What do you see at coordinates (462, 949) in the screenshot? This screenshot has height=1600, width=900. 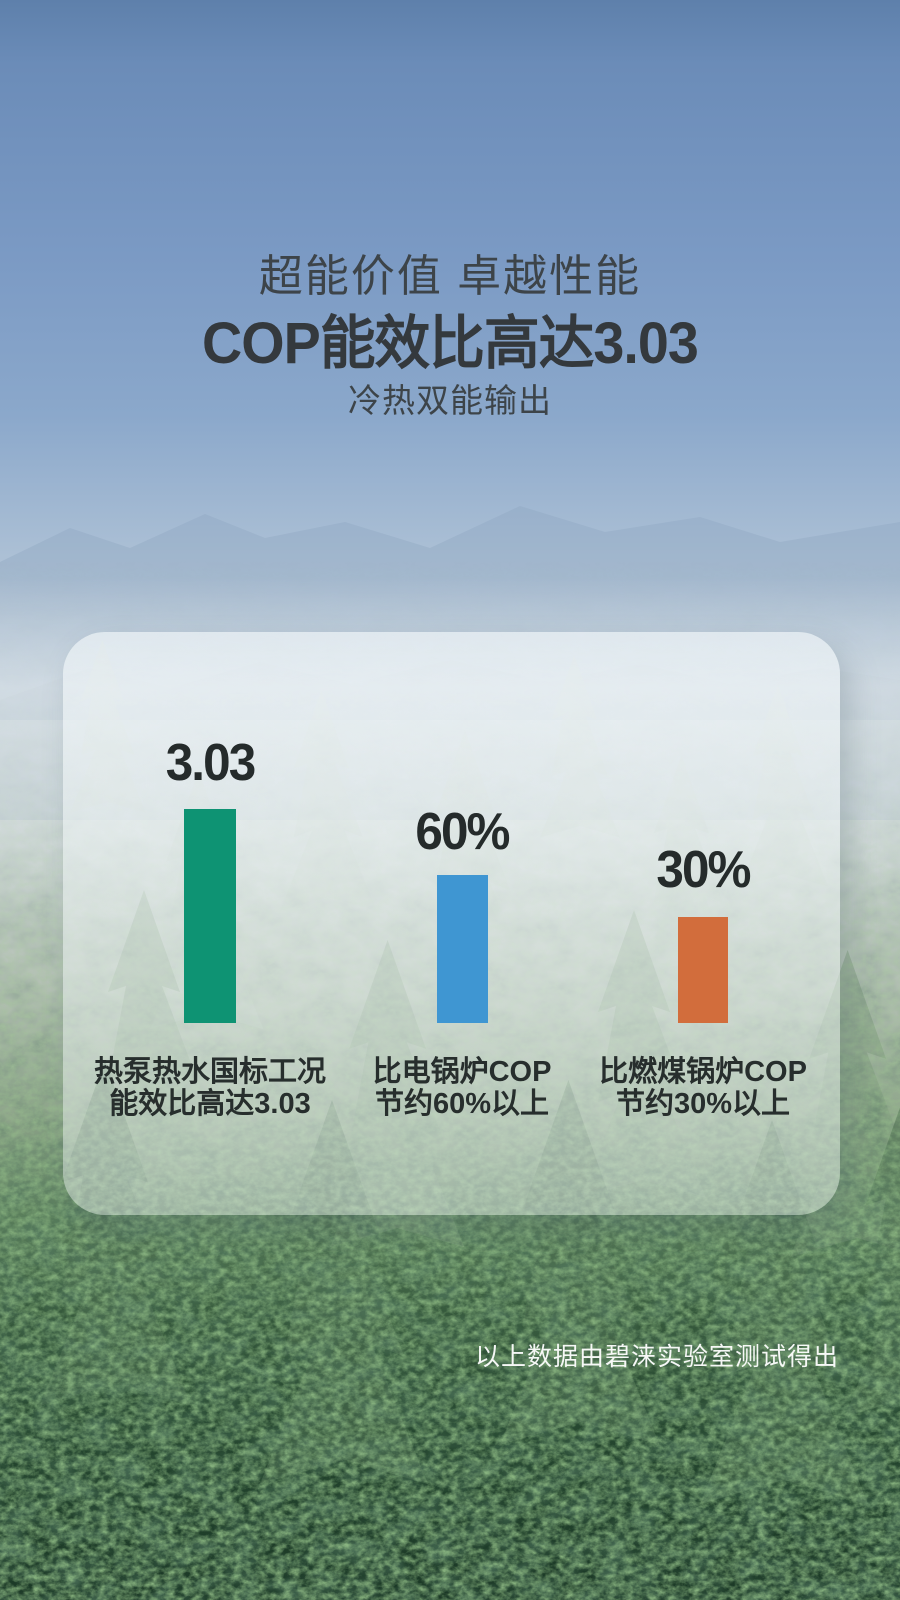 I see `bar-blue-electric` at bounding box center [462, 949].